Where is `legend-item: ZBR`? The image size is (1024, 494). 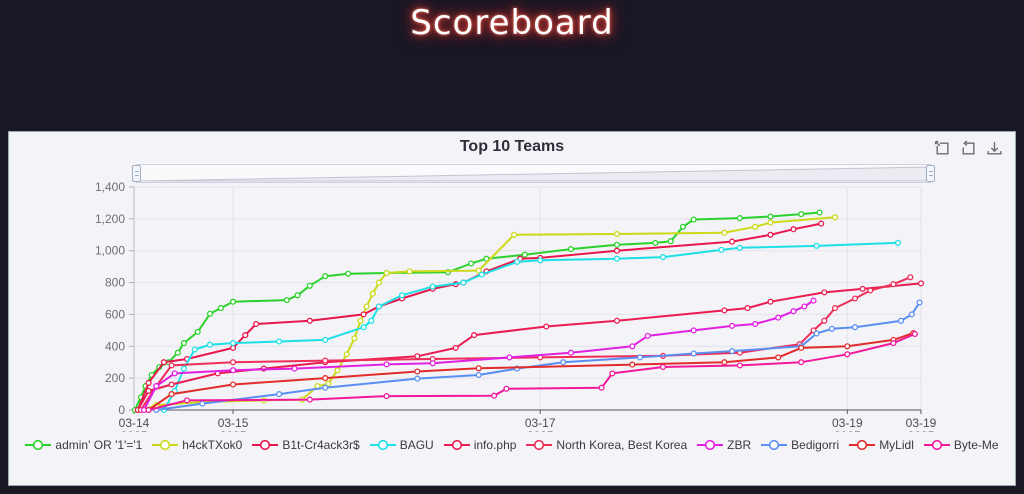 legend-item: ZBR is located at coordinates (724, 445).